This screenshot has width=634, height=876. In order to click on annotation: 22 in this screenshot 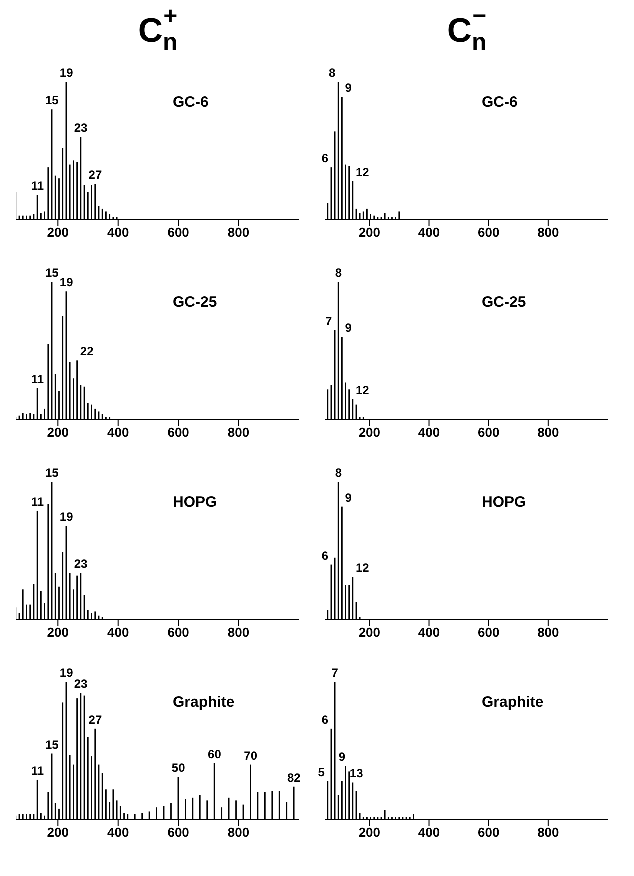, I will do `click(87, 351)`.